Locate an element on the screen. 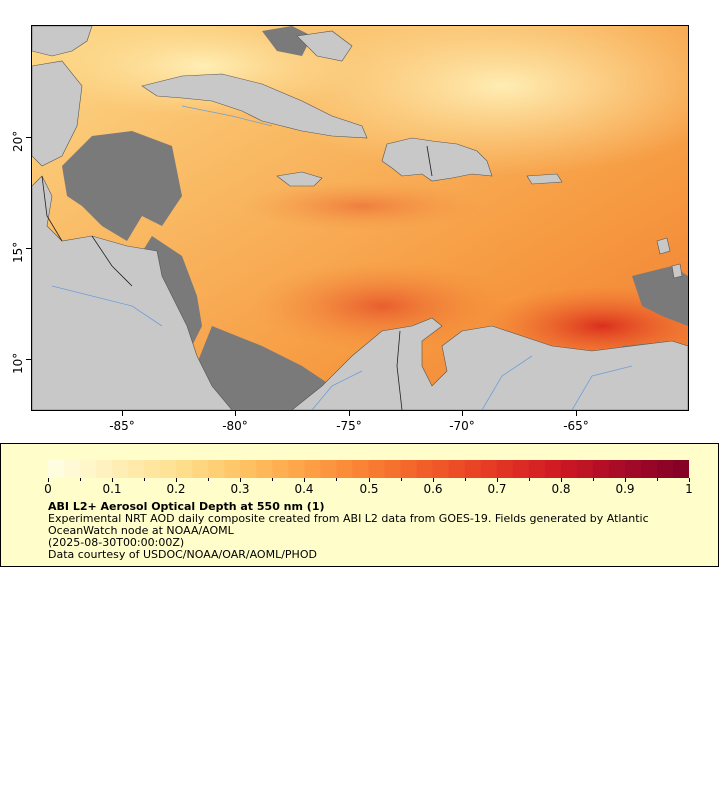  colorbar-label: 0.5 is located at coordinates (369, 489).